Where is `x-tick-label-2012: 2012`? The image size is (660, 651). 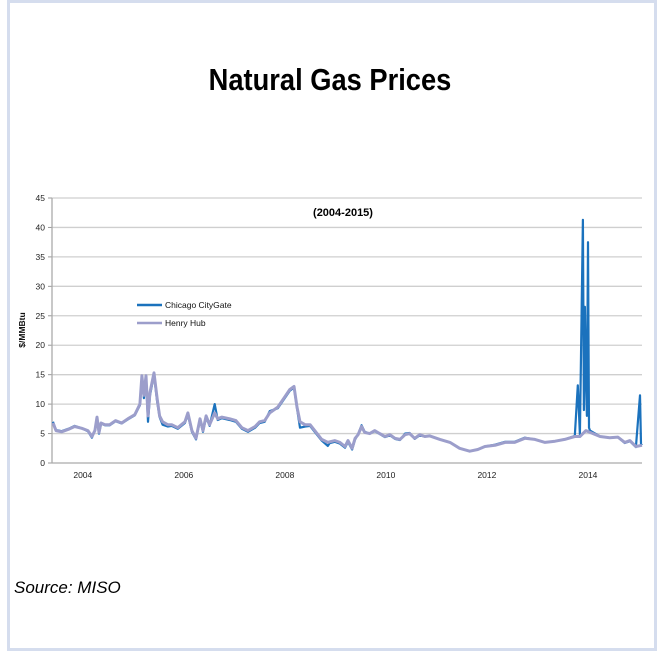 x-tick-label-2012: 2012 is located at coordinates (486, 475).